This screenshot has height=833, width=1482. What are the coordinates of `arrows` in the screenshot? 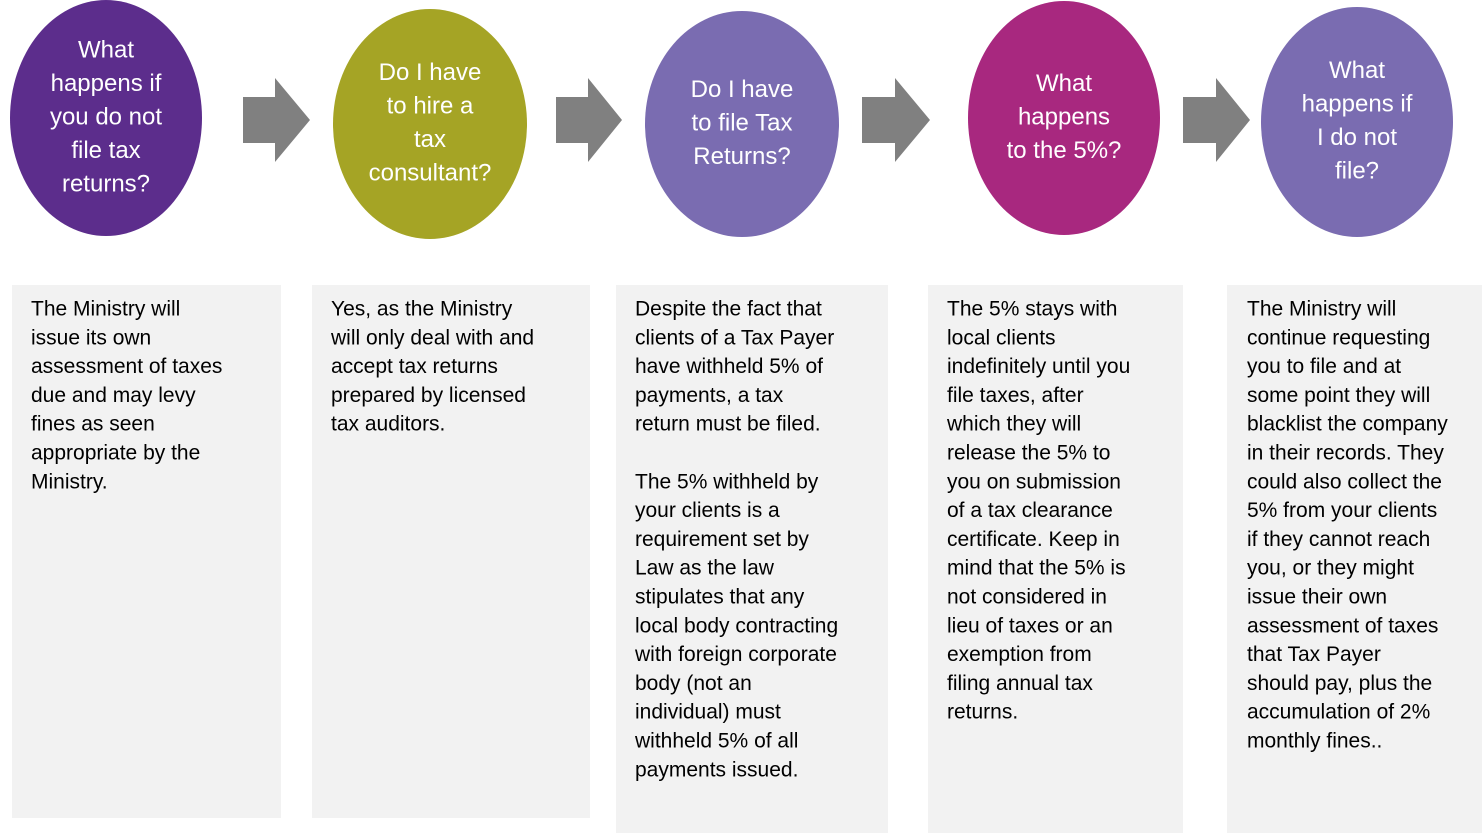 It's located at (746, 120).